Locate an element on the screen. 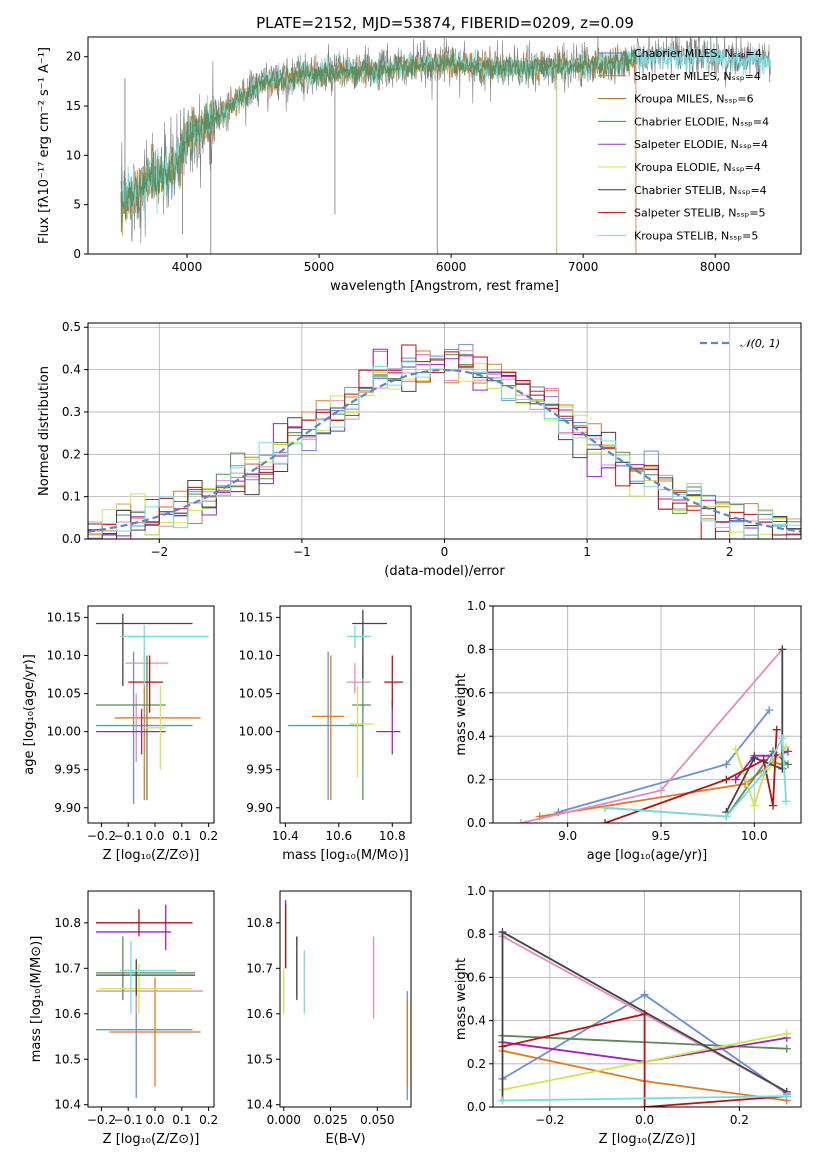 The image size is (819, 1170). y-tick-label: 15 is located at coordinates (73, 106).